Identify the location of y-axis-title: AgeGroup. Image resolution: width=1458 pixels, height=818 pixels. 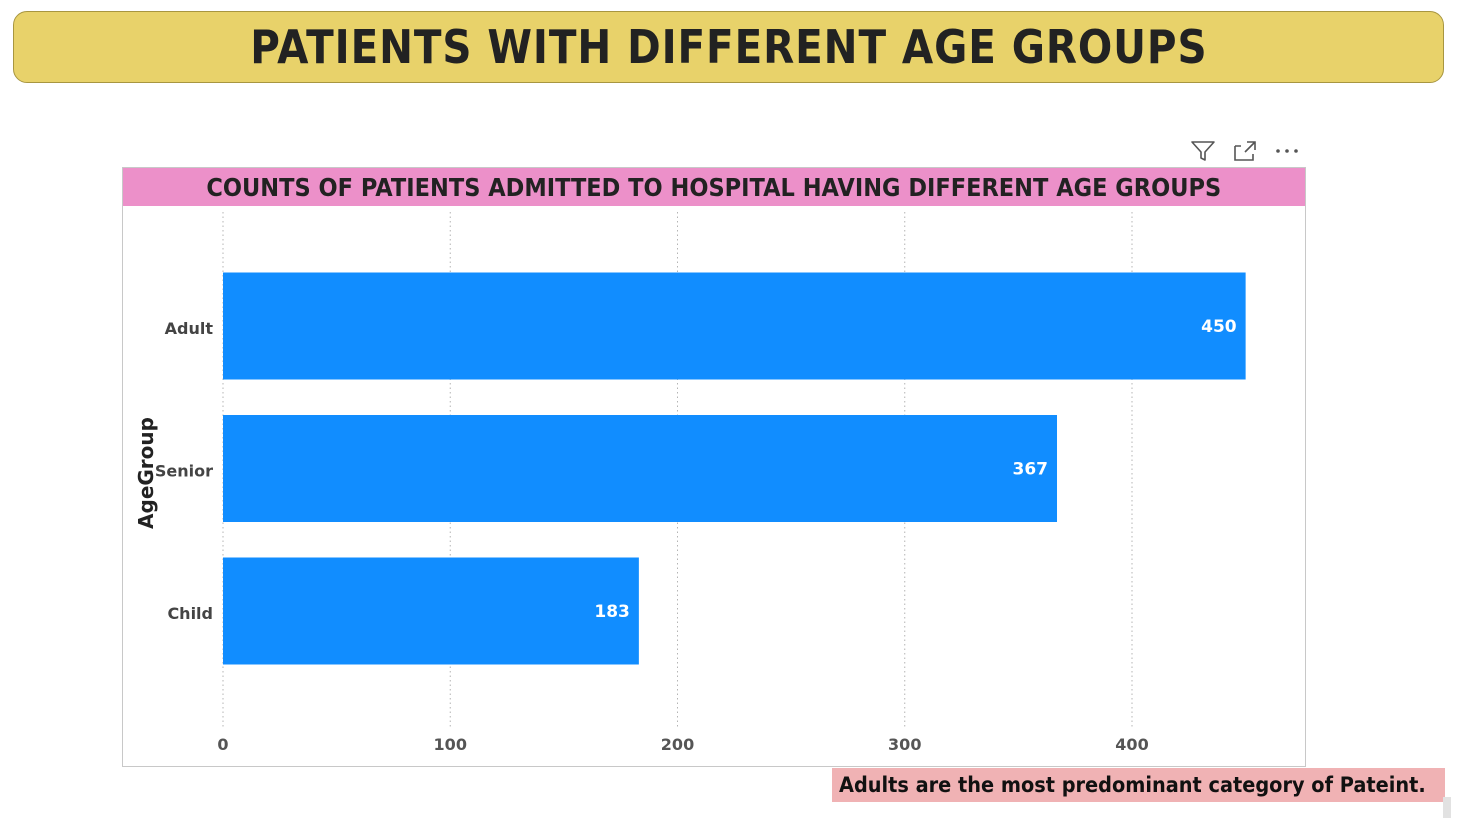
(146, 473).